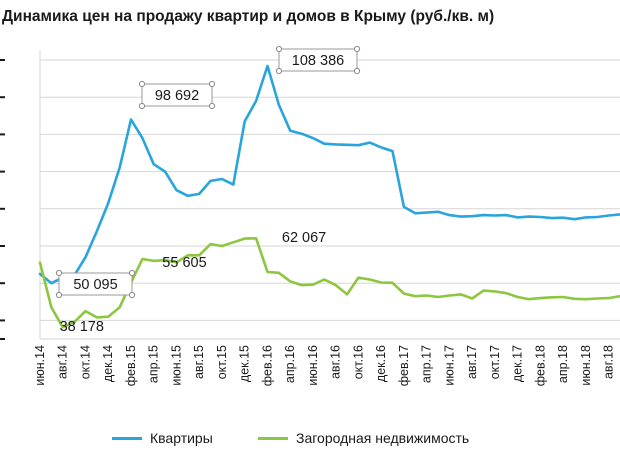 The image size is (620, 465). Describe the element at coordinates (336, 362) in the screenshot. I see `x-tick-label: авг.16` at that location.